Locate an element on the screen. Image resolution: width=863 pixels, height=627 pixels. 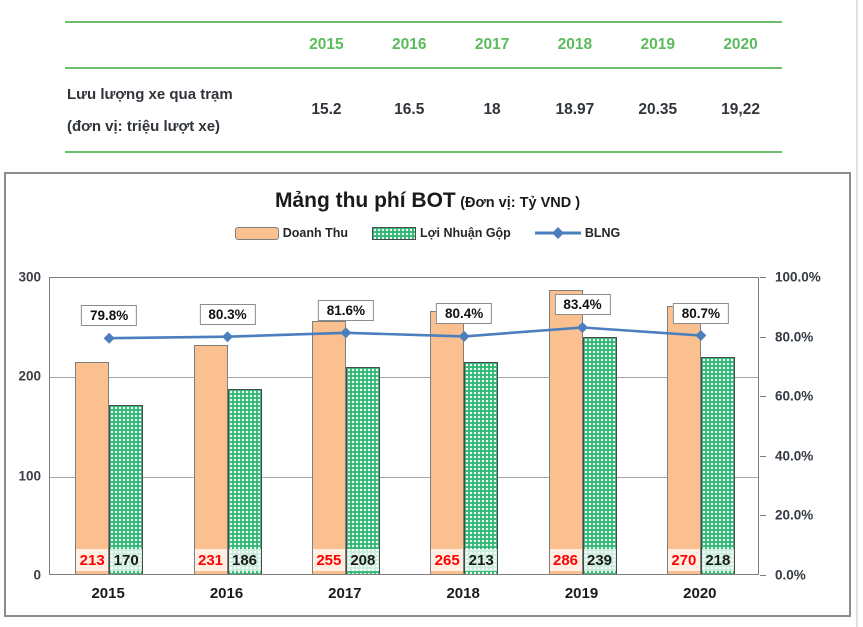
blng-line-svg is located at coordinates (405, 333).